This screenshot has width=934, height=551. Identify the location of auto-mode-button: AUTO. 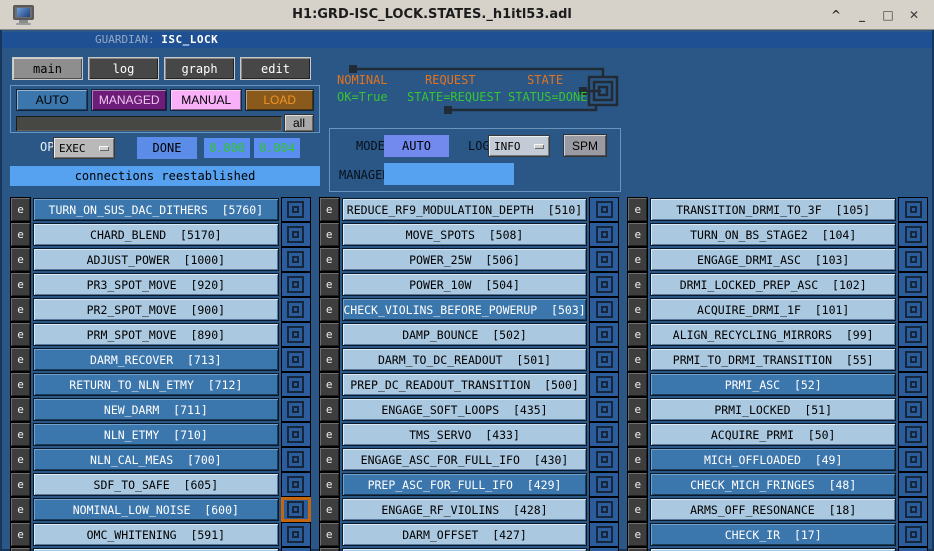
(52, 100).